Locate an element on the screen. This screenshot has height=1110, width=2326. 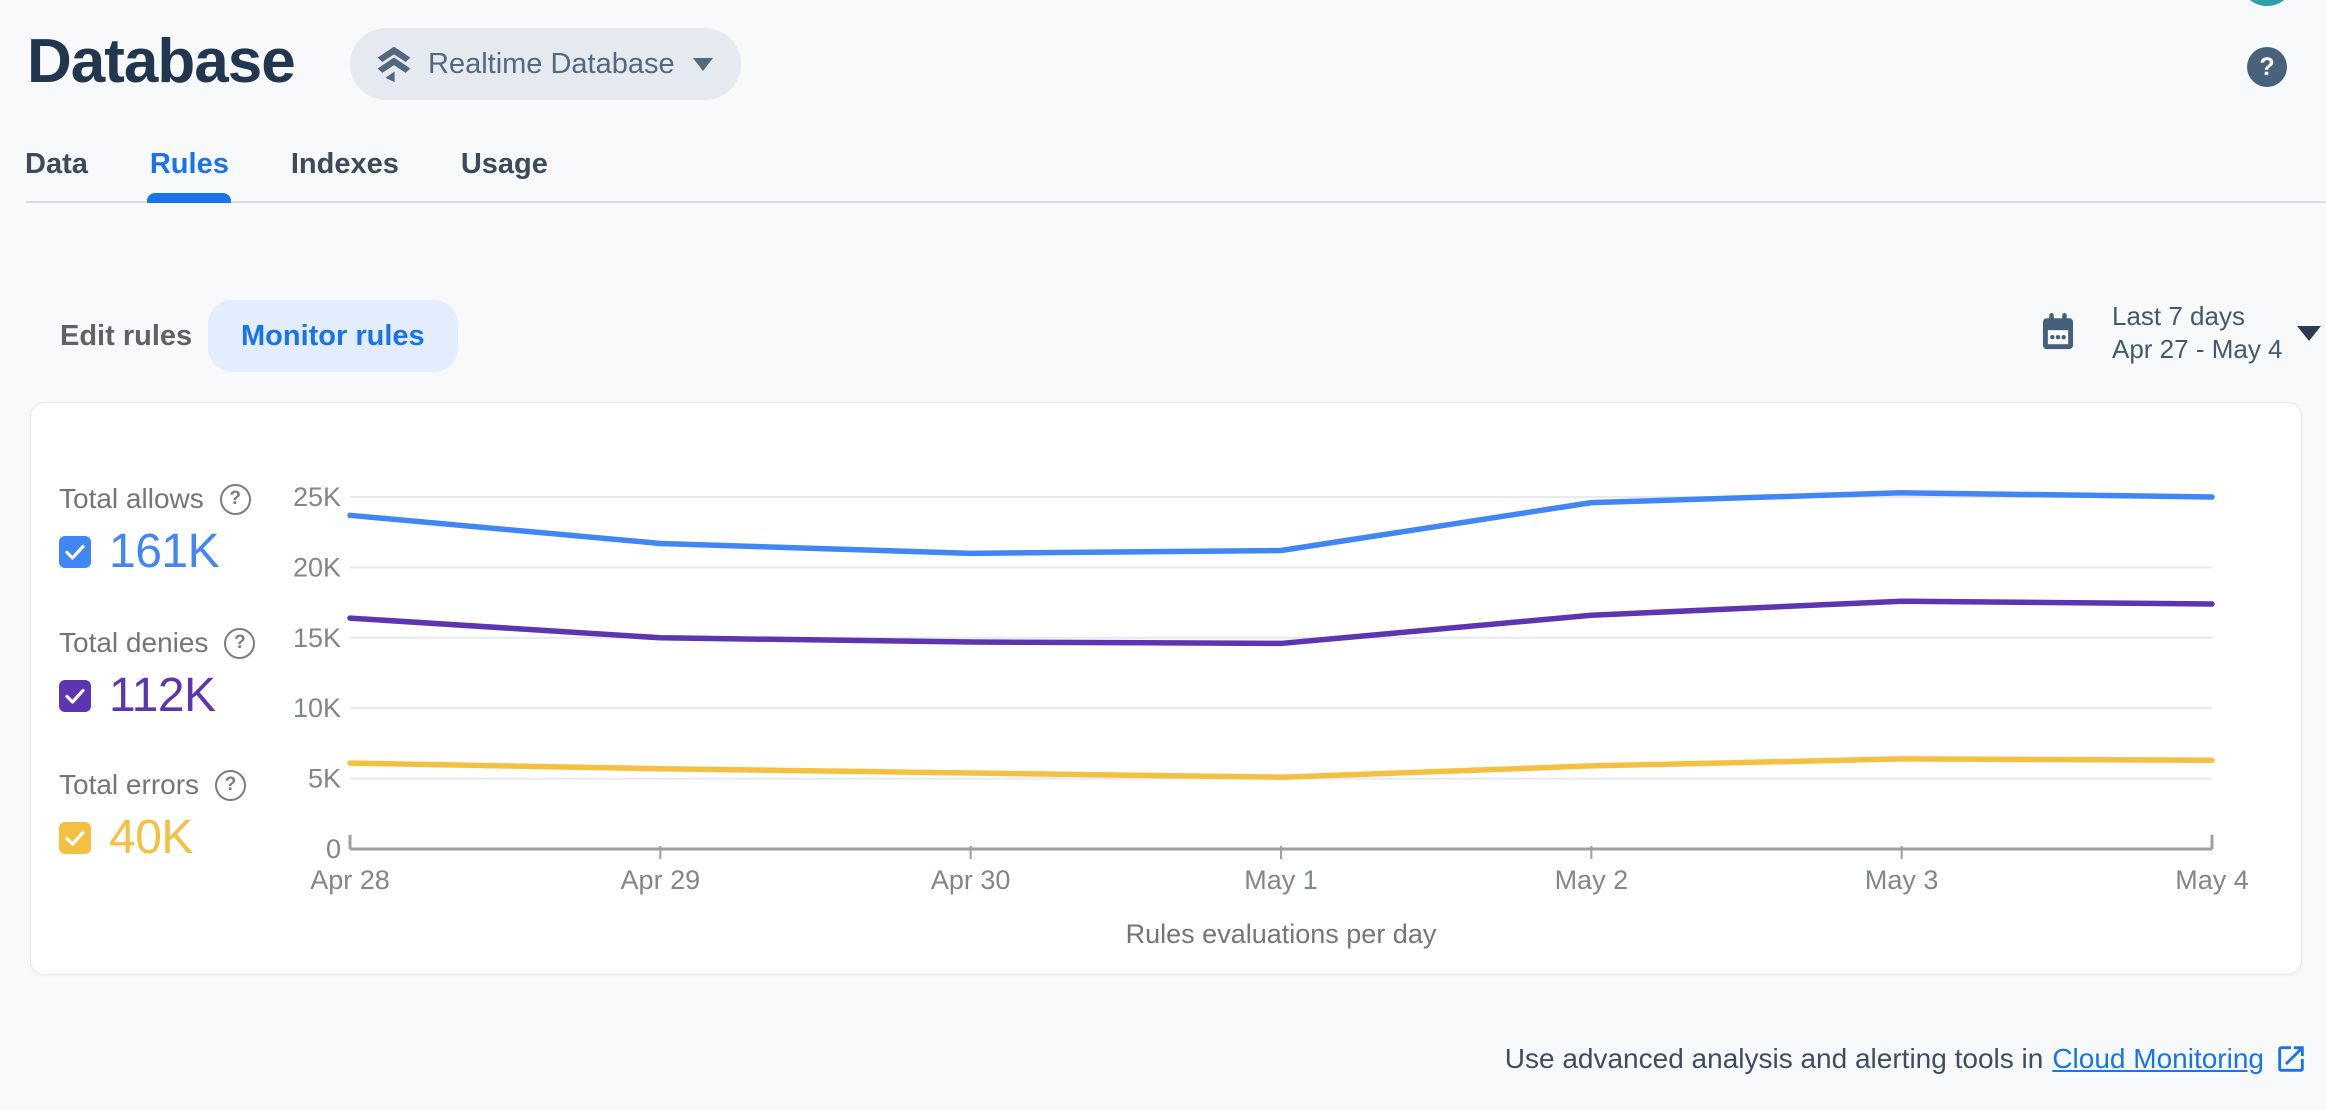
product-selector-label: Realtime Database is located at coordinates (551, 63).